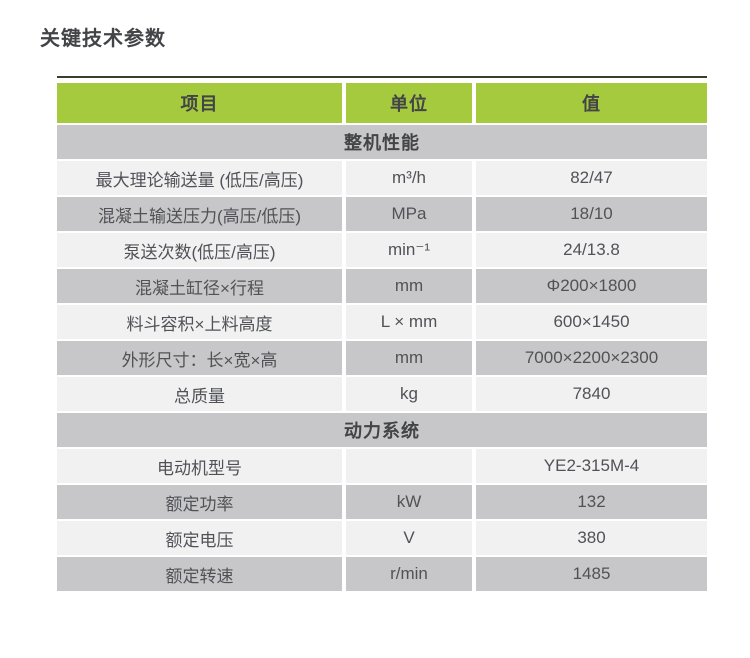 This screenshot has height=658, width=750. I want to click on row-unit-cell: MPa, so click(409, 214).